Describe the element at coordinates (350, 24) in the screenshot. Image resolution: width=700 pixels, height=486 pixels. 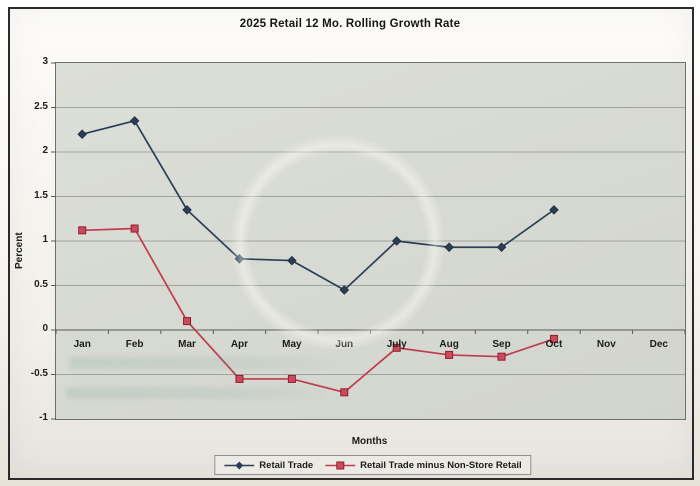
I see `chart-title: 2025 Retail 12 Mo. Rolling Growth Rate` at that location.